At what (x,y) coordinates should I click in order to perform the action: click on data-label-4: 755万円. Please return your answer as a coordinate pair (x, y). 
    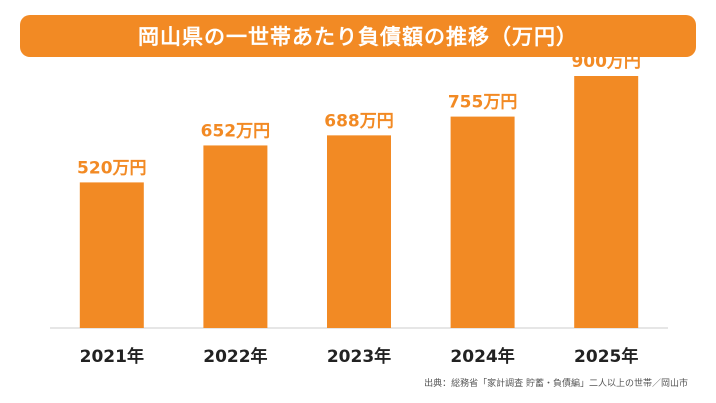
    Looking at the image, I should click on (483, 103).